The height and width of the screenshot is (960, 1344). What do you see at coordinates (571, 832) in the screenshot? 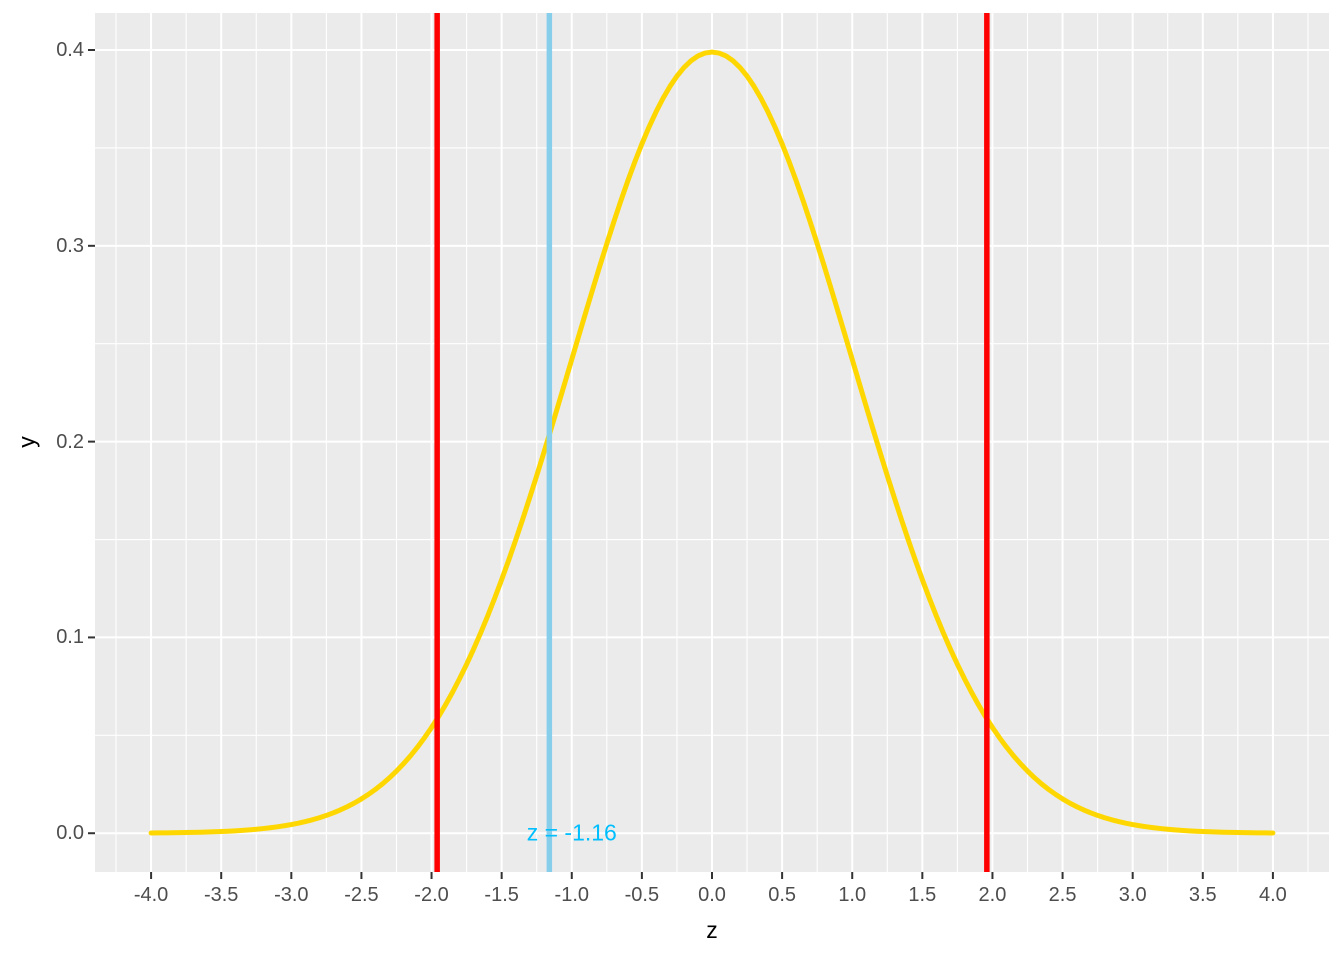
I see `annotation-label: z = -1.16` at bounding box center [571, 832].